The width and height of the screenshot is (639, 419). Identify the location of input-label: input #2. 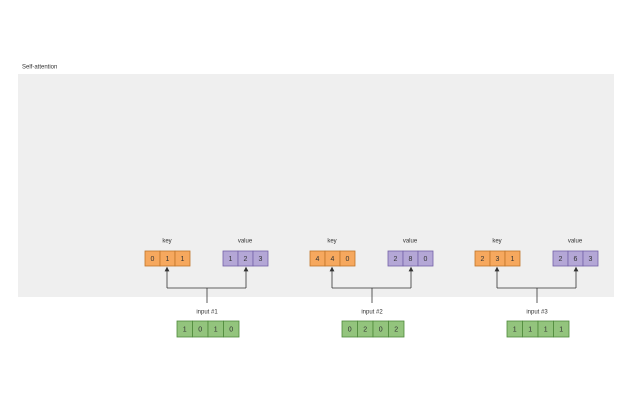
(372, 313).